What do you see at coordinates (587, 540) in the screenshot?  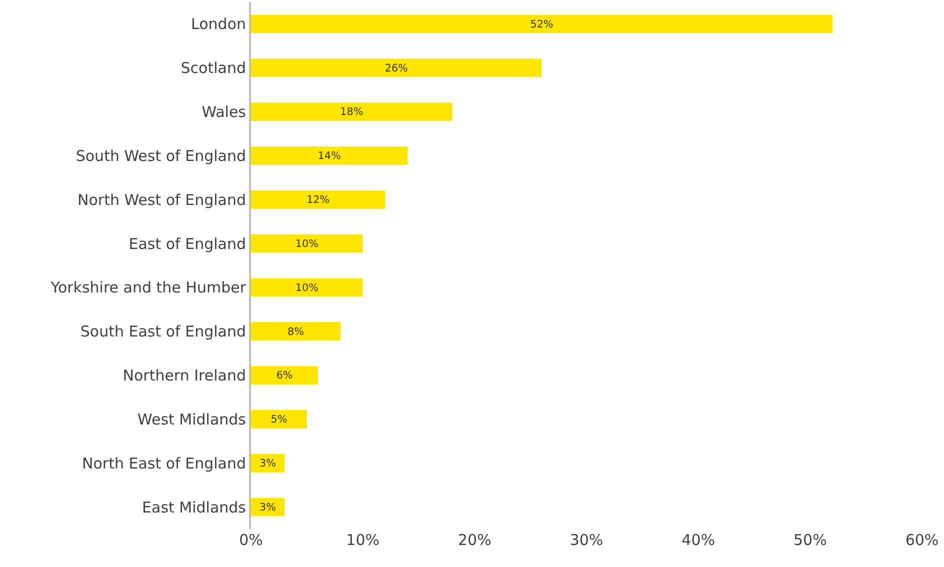 I see `x-tick-label: 30%` at bounding box center [587, 540].